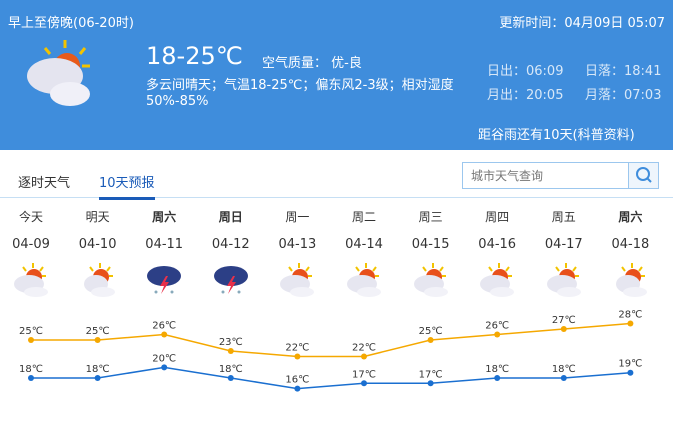 The height and width of the screenshot is (422, 673). Describe the element at coordinates (525, 71) in the screenshot. I see `sunrise: 日出：06:09` at that location.